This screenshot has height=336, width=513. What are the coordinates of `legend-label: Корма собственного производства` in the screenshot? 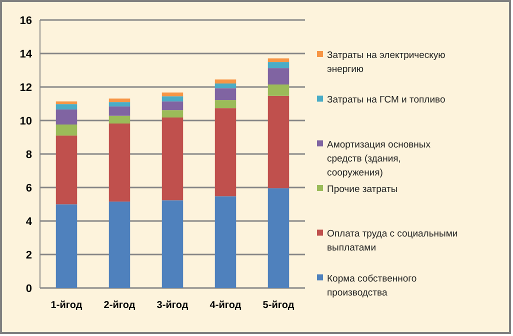 It's located at (372, 285).